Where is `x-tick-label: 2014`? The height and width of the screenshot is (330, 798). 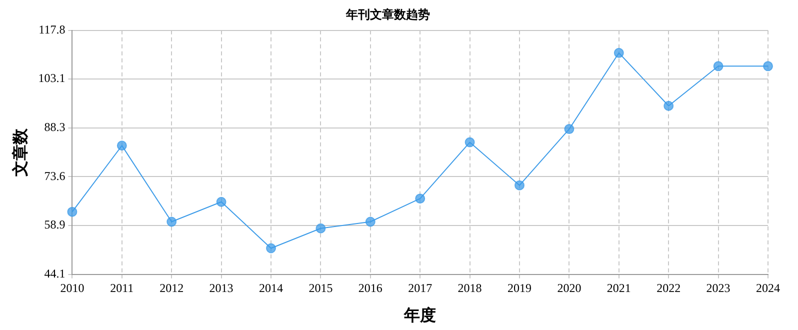 x-tick-label: 2014 is located at coordinates (271, 287).